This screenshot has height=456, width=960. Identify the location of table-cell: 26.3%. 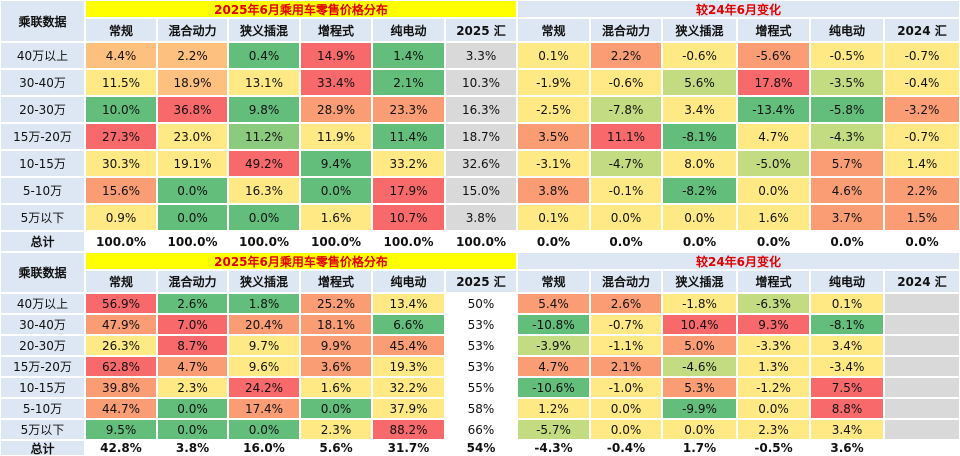
(121, 345).